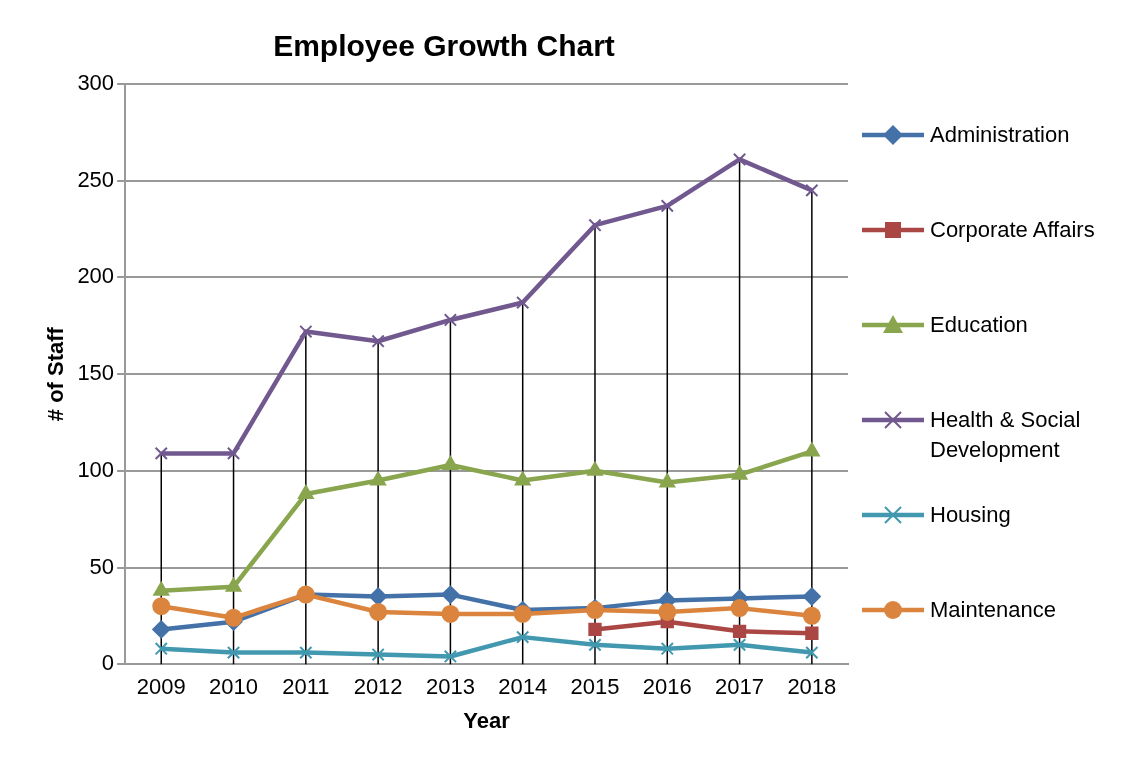 This screenshot has height=769, width=1148. I want to click on x-tick-label: 2013, so click(450, 687).